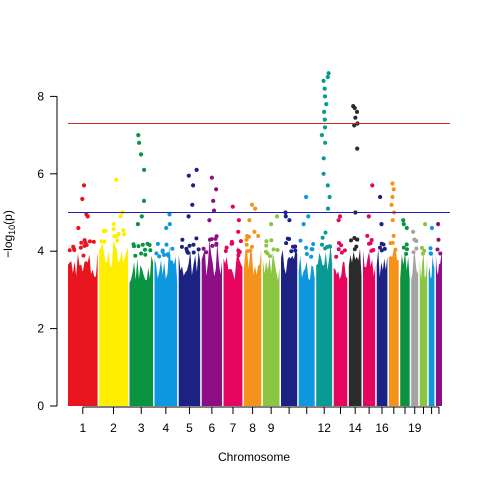 The image size is (480, 480). Describe the element at coordinates (40, 251) in the screenshot. I see `y-tick-label: 4` at that location.